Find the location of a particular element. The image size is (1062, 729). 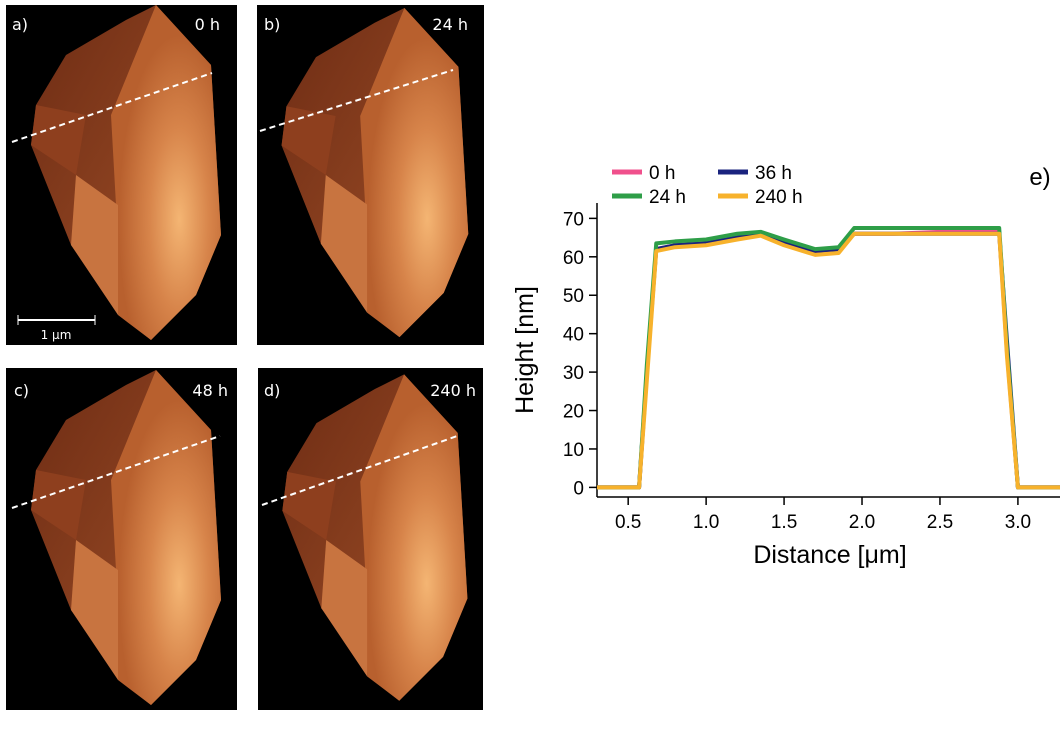

panel-time: 48 h is located at coordinates (210, 390).